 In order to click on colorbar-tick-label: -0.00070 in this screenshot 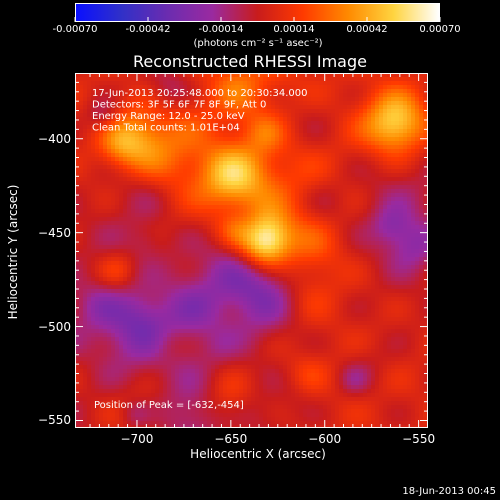, I will do `click(75, 29)`.